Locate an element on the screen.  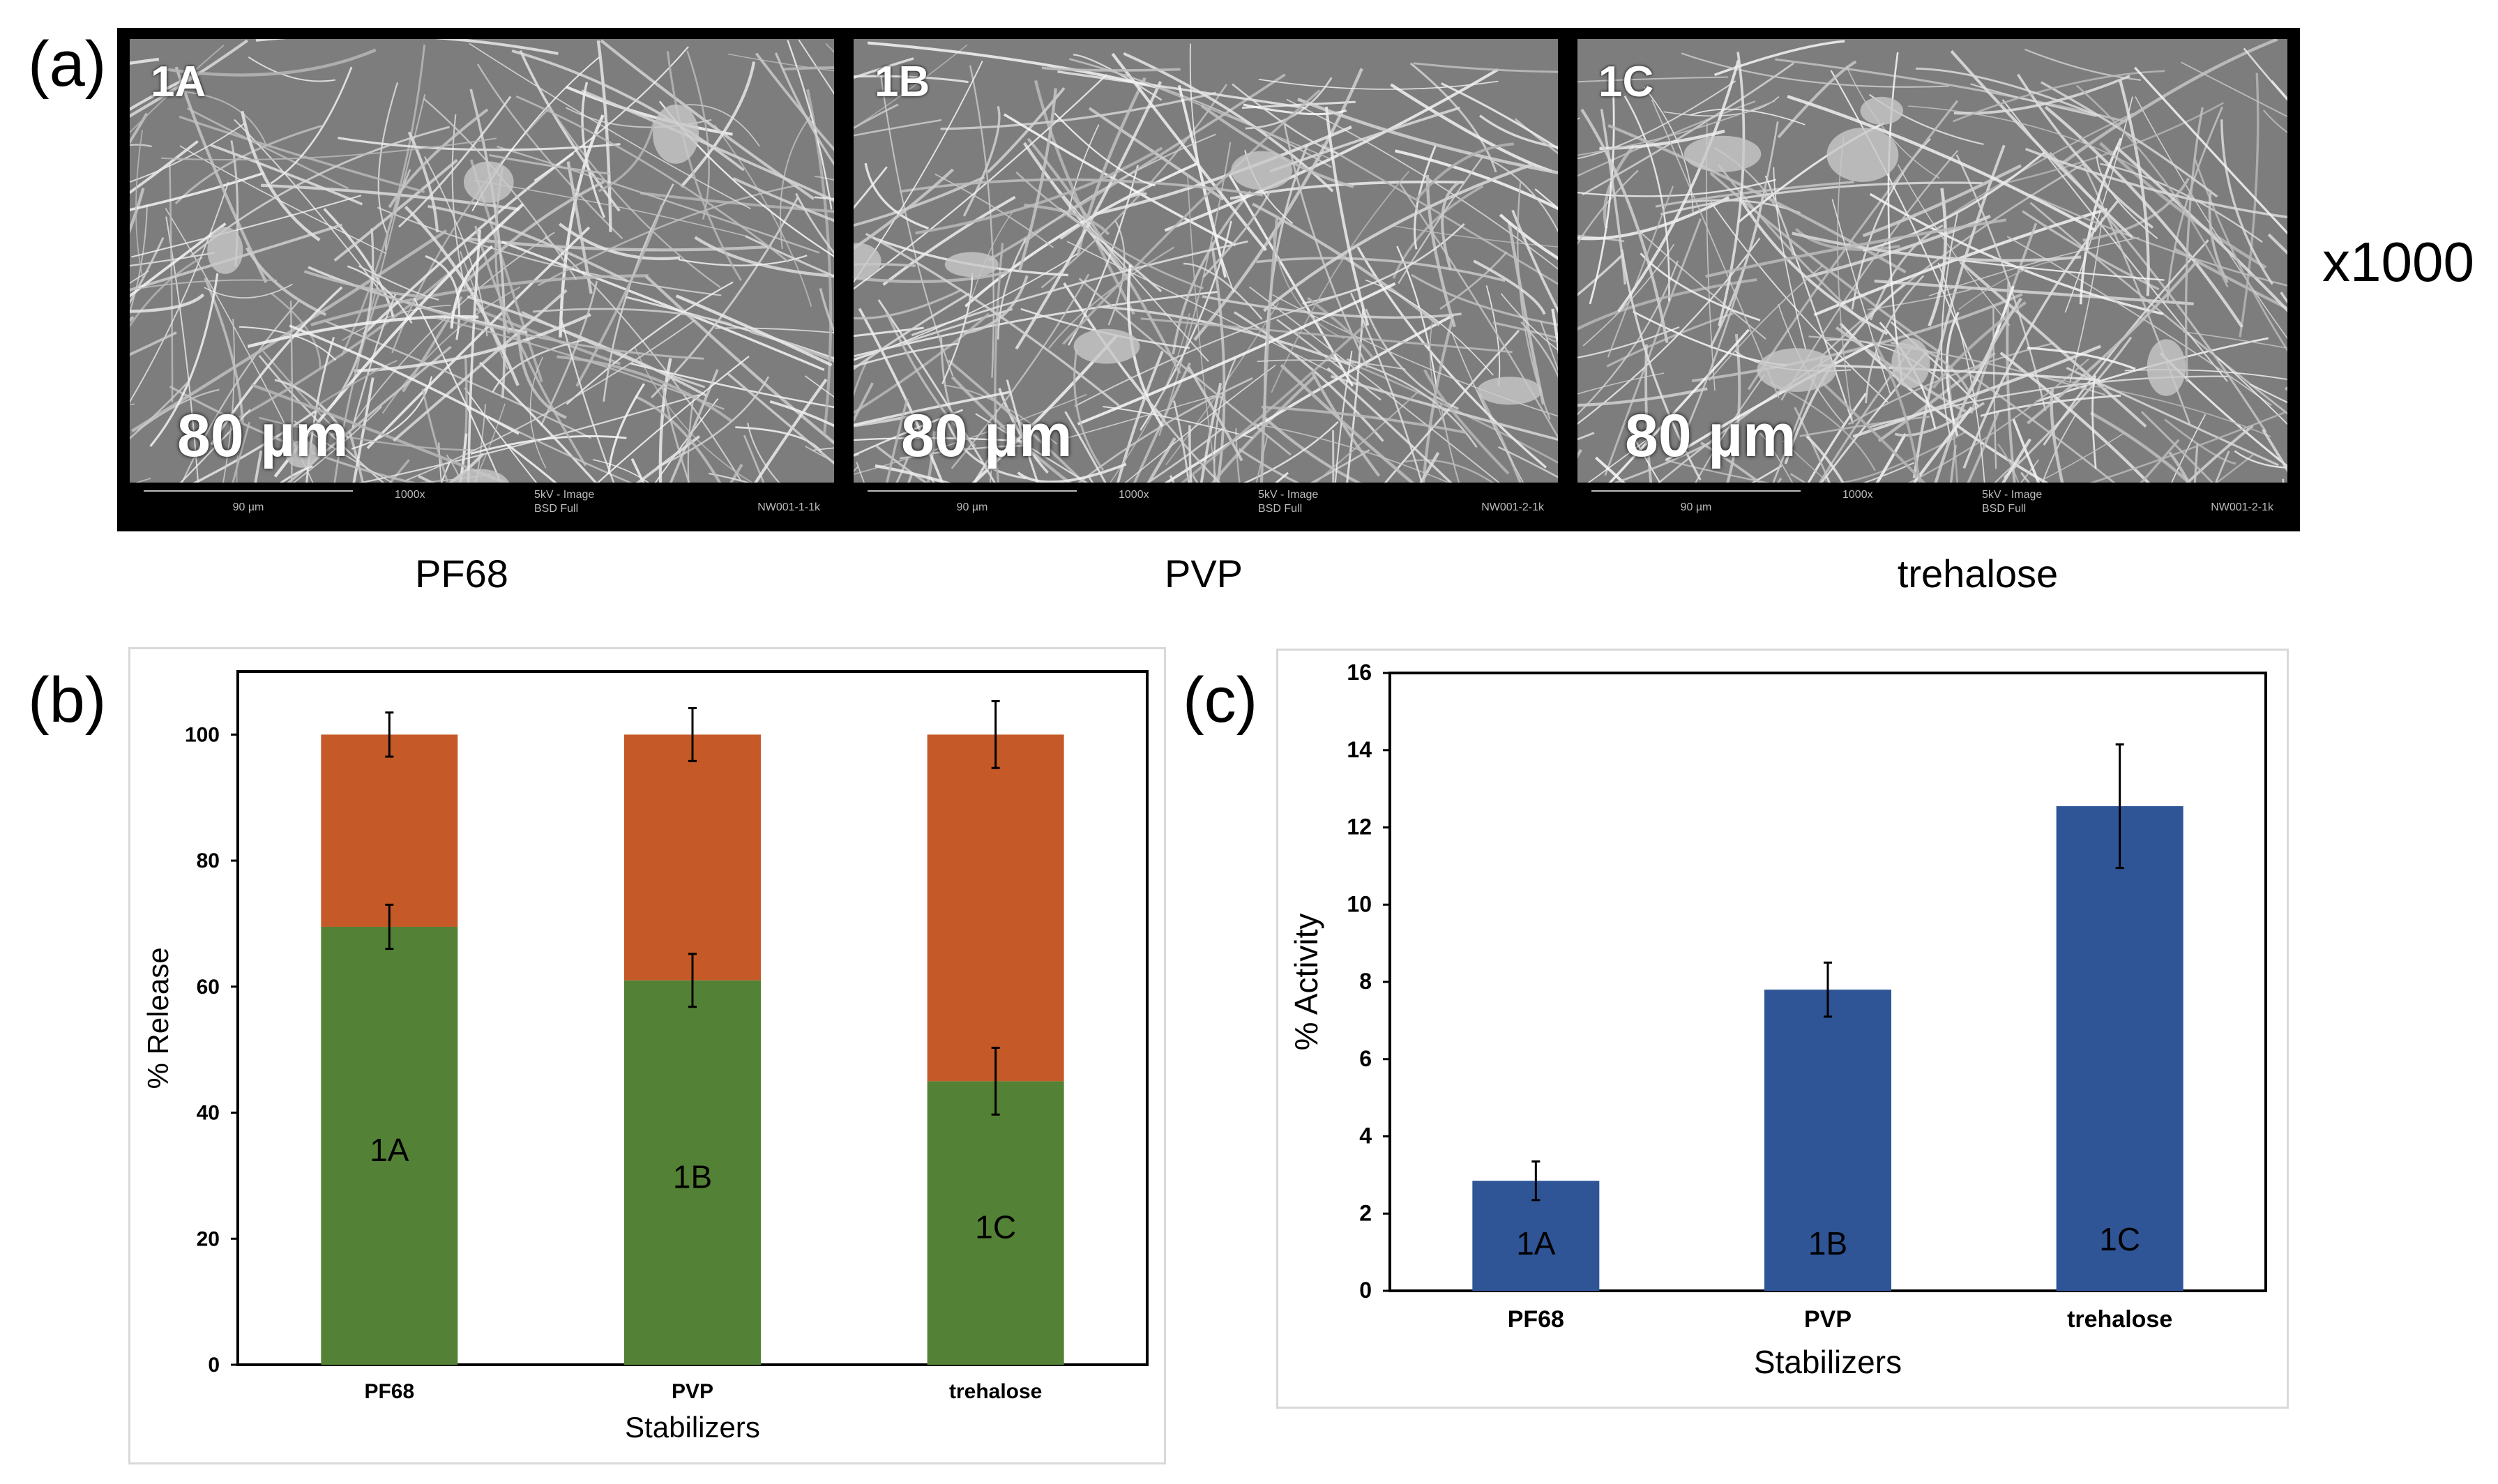
y-axis-label: % Activity is located at coordinates (1306, 982).